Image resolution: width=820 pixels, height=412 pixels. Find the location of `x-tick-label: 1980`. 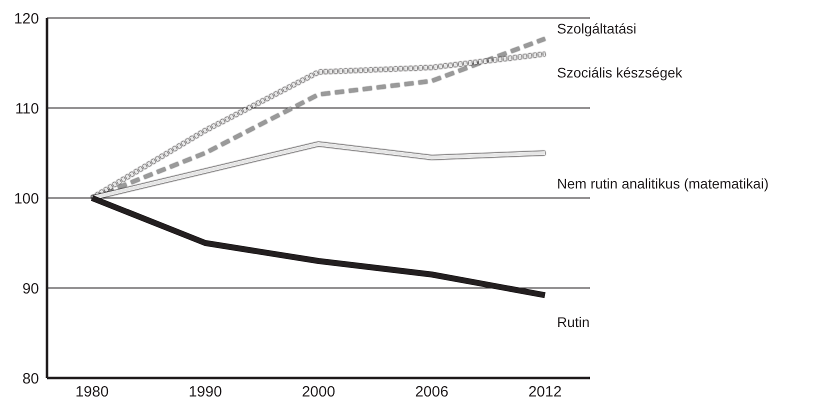

x-tick-label: 1980 is located at coordinates (92, 392).